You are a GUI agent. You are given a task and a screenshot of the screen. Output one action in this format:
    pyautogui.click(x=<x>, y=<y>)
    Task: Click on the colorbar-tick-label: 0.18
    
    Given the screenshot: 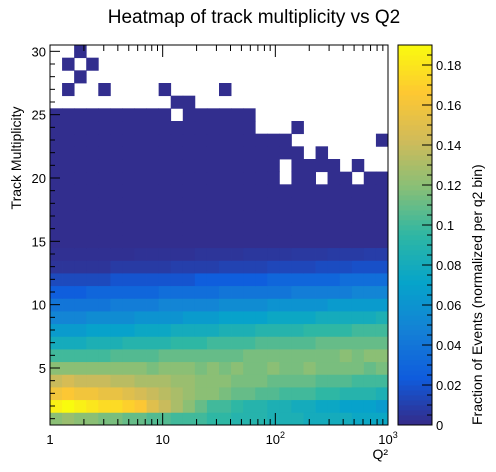 What is the action you would take?
    pyautogui.click(x=448, y=65)
    